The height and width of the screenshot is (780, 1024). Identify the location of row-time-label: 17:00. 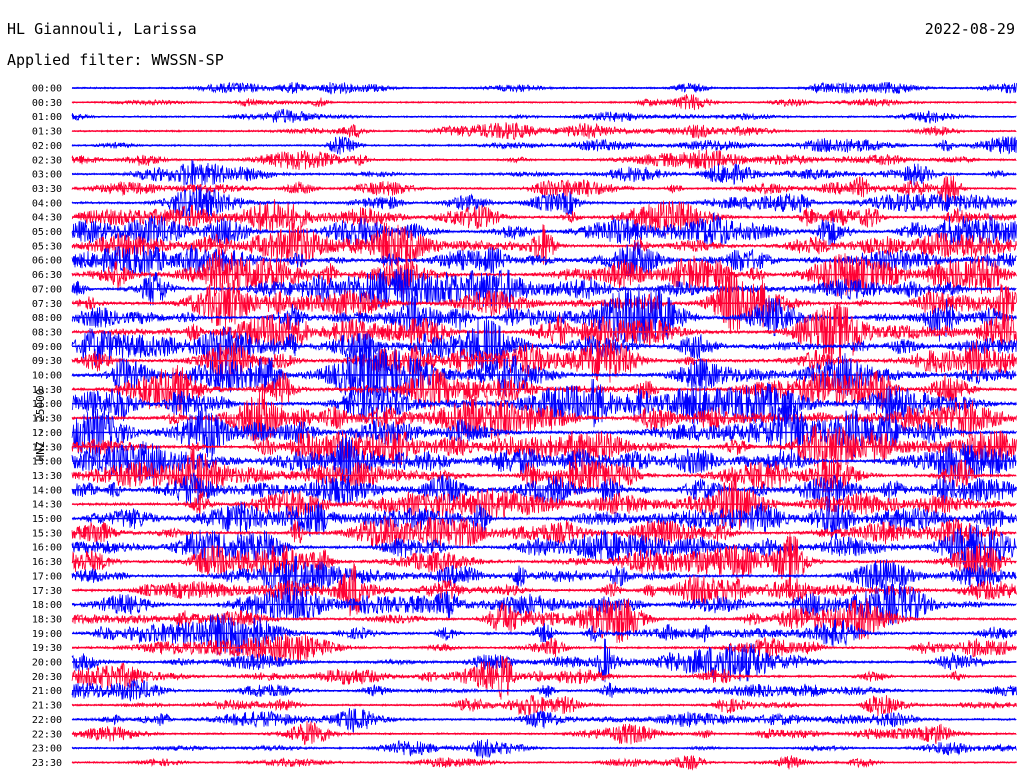
(47, 576).